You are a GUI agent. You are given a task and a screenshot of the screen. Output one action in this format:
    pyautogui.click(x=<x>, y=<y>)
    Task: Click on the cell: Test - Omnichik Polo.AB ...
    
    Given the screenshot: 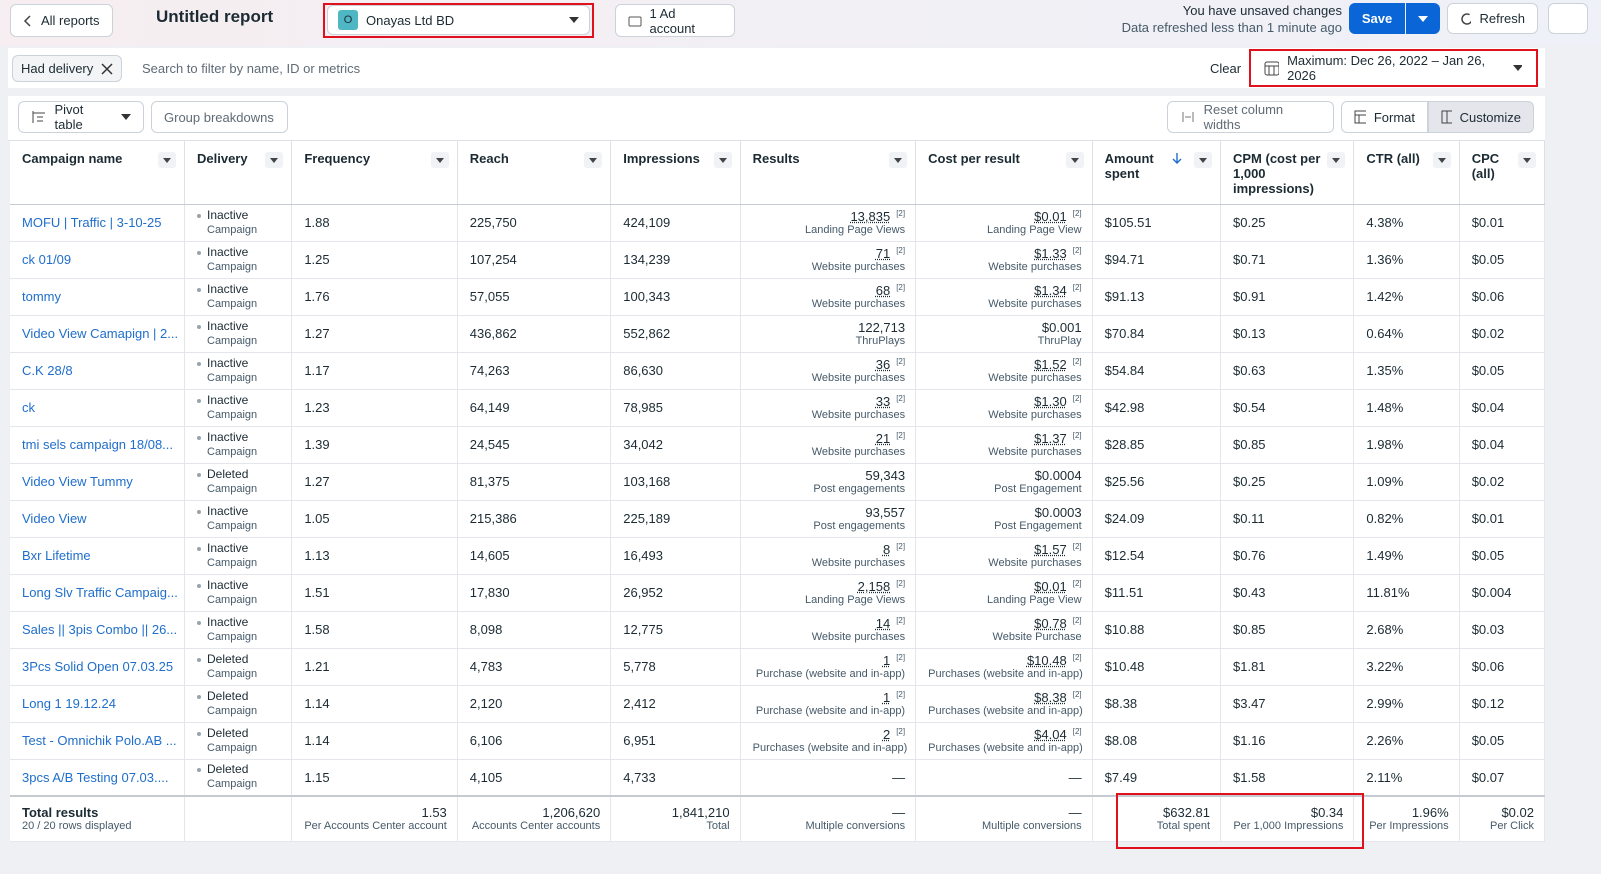 What is the action you would take?
    pyautogui.click(x=97, y=740)
    